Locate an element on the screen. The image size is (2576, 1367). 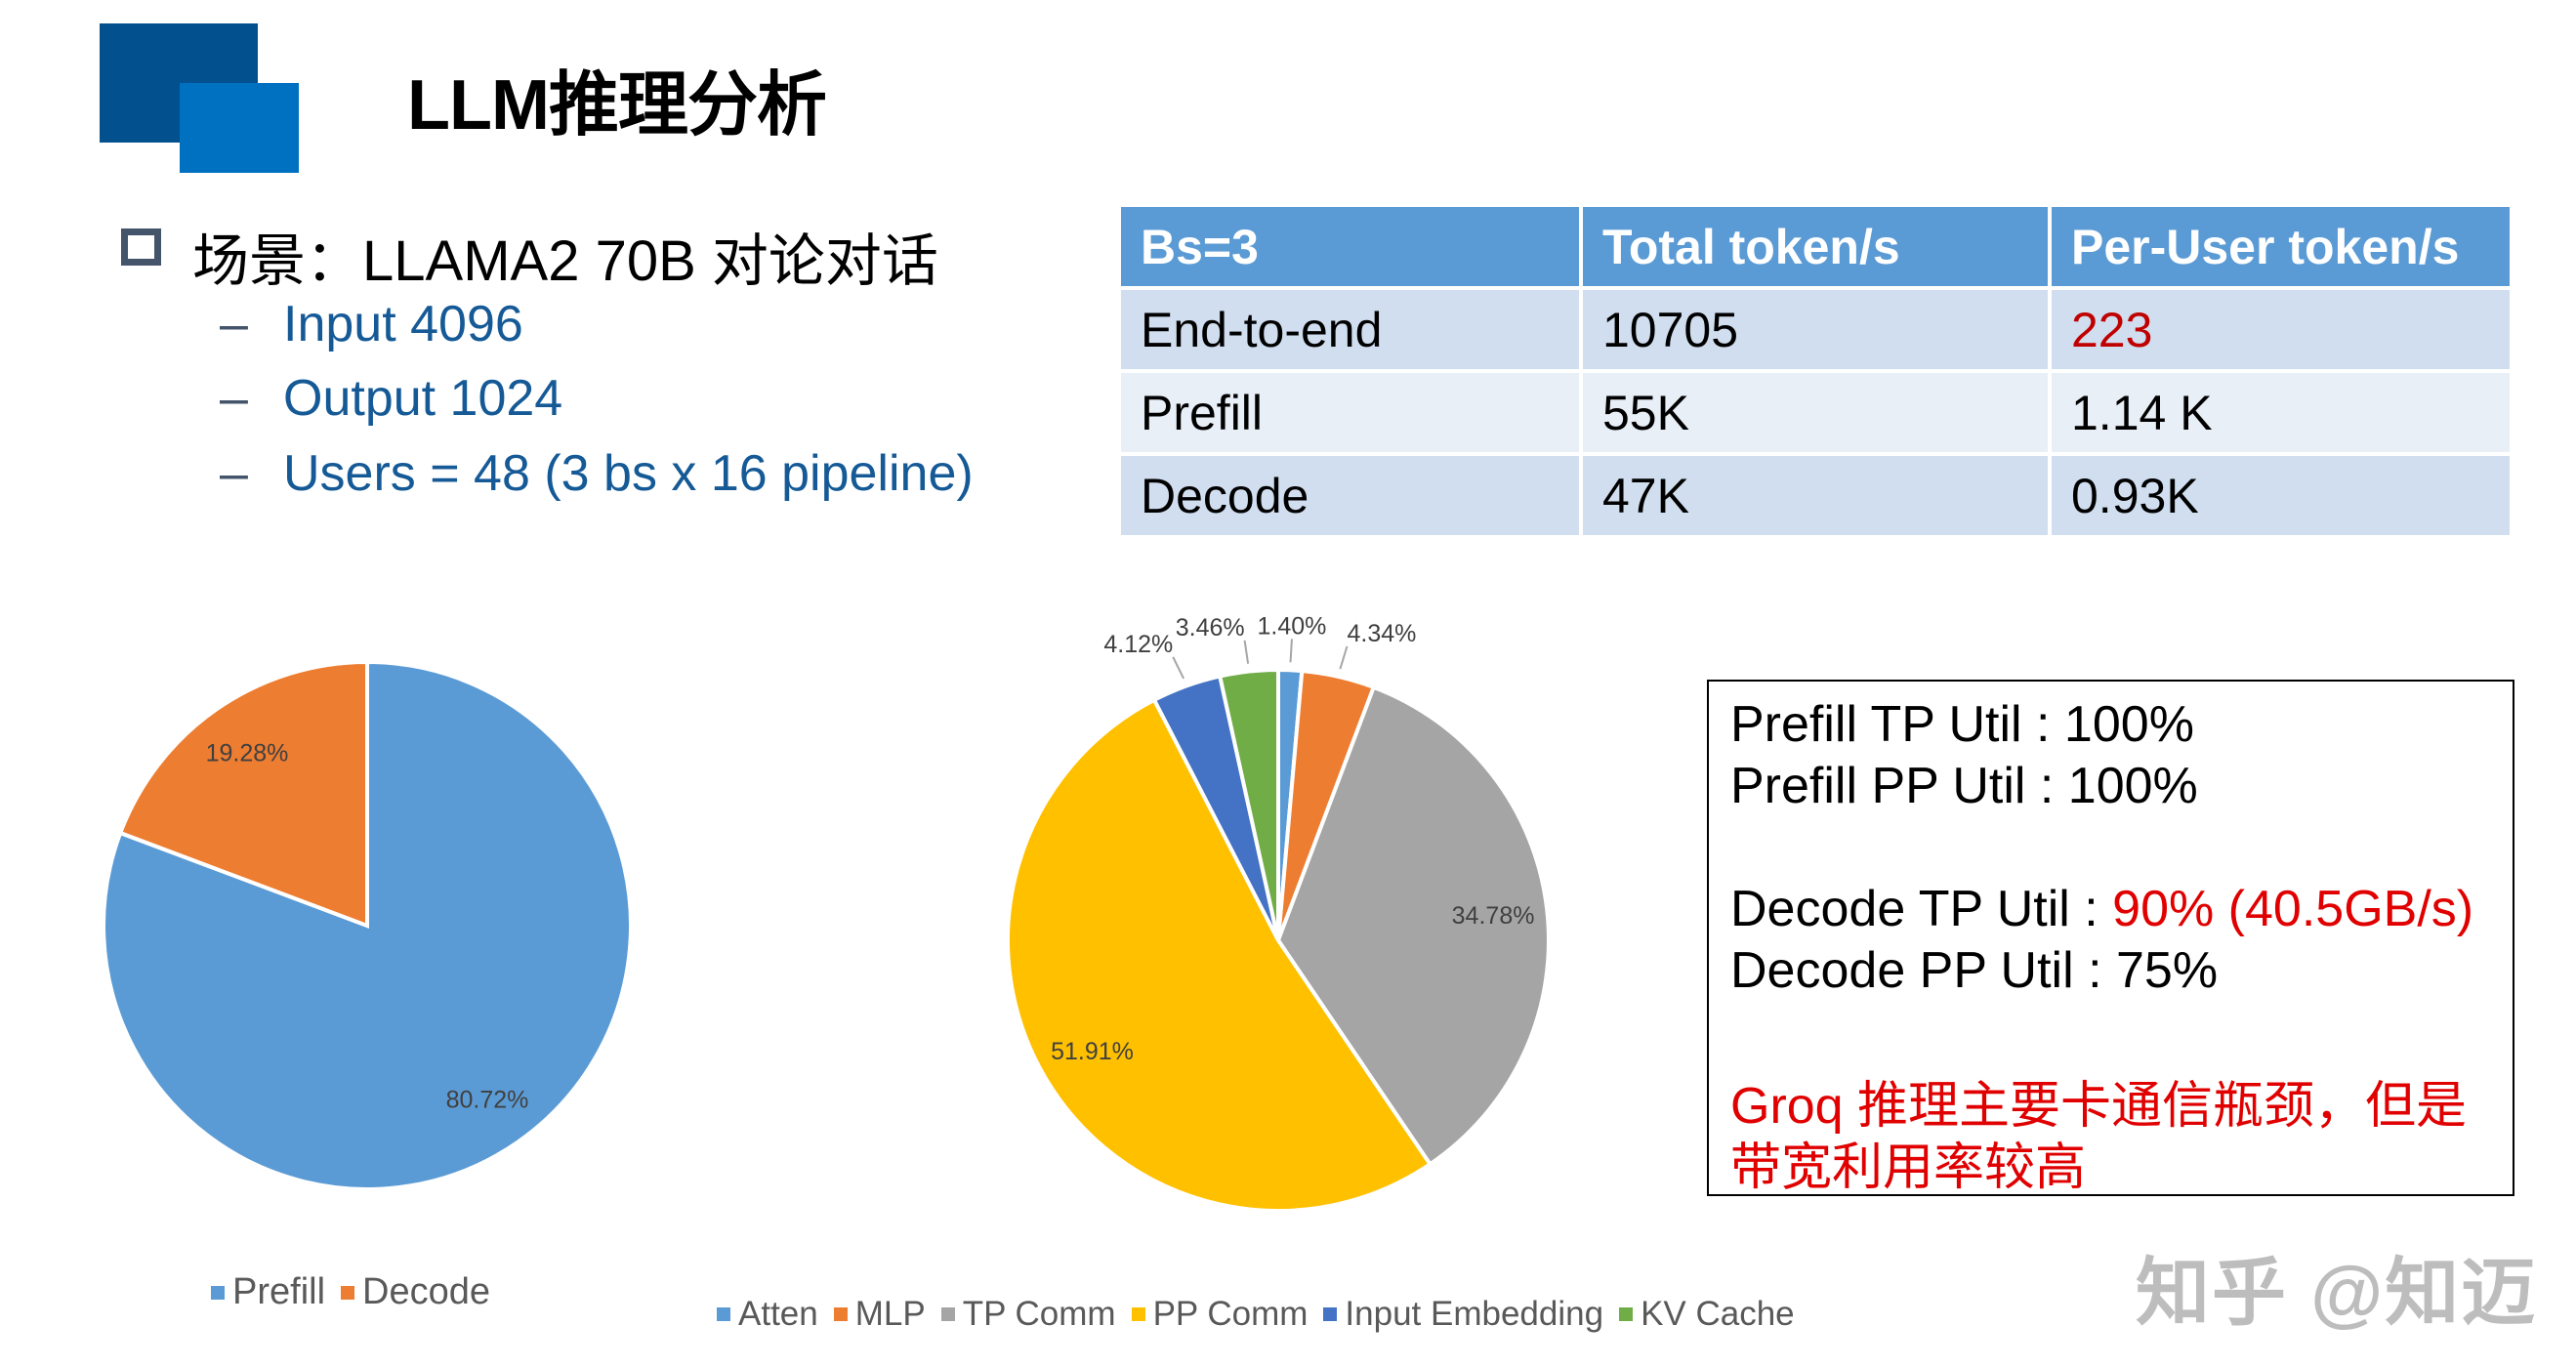
data-label: 80.72% is located at coordinates (487, 1100).